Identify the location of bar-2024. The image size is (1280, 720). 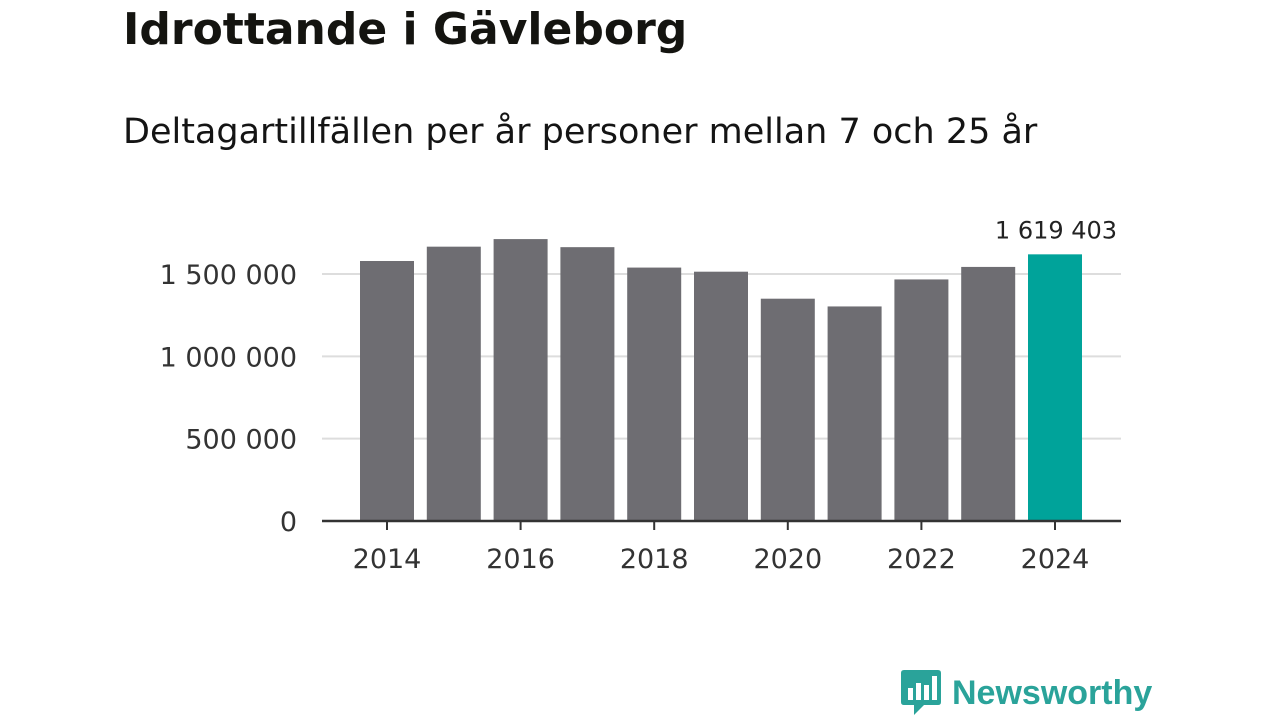
(1055, 387).